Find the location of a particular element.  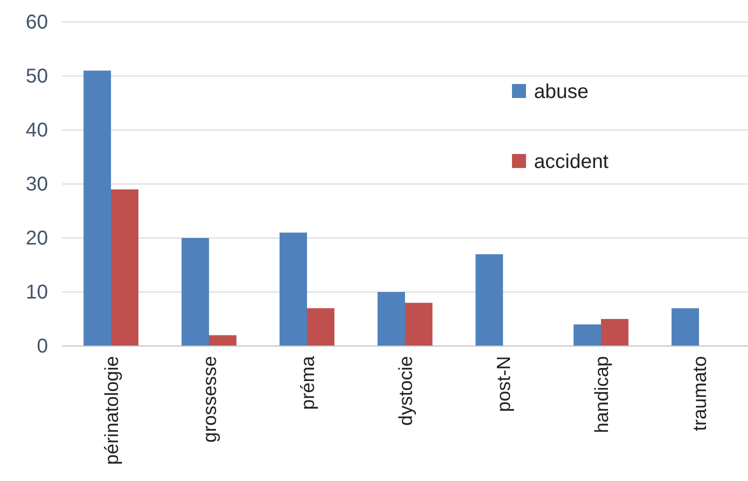

y-tick-label: 20 is located at coordinates (37, 238).